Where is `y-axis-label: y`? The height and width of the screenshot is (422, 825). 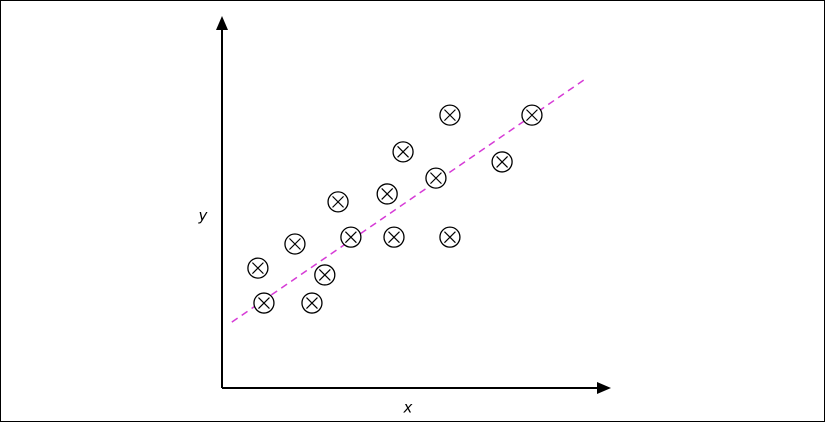
y-axis-label: y is located at coordinates (203, 216).